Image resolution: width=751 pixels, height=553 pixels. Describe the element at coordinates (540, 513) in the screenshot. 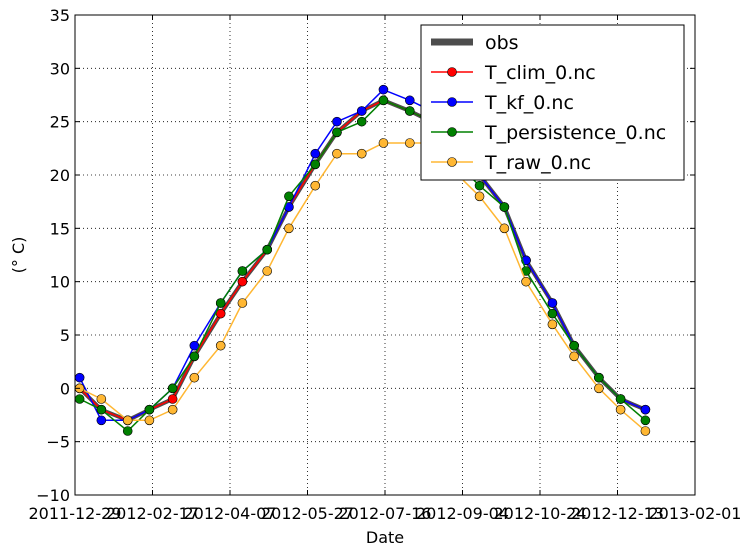

I see `x-tick-label: 2012-10-24` at that location.